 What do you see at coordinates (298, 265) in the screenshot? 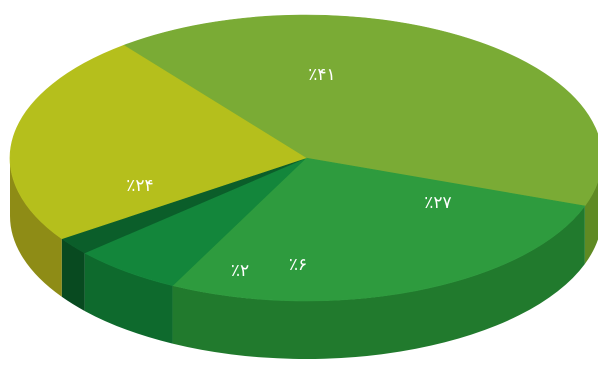
I see `pie-slice-label-2: ٪۶` at bounding box center [298, 265].